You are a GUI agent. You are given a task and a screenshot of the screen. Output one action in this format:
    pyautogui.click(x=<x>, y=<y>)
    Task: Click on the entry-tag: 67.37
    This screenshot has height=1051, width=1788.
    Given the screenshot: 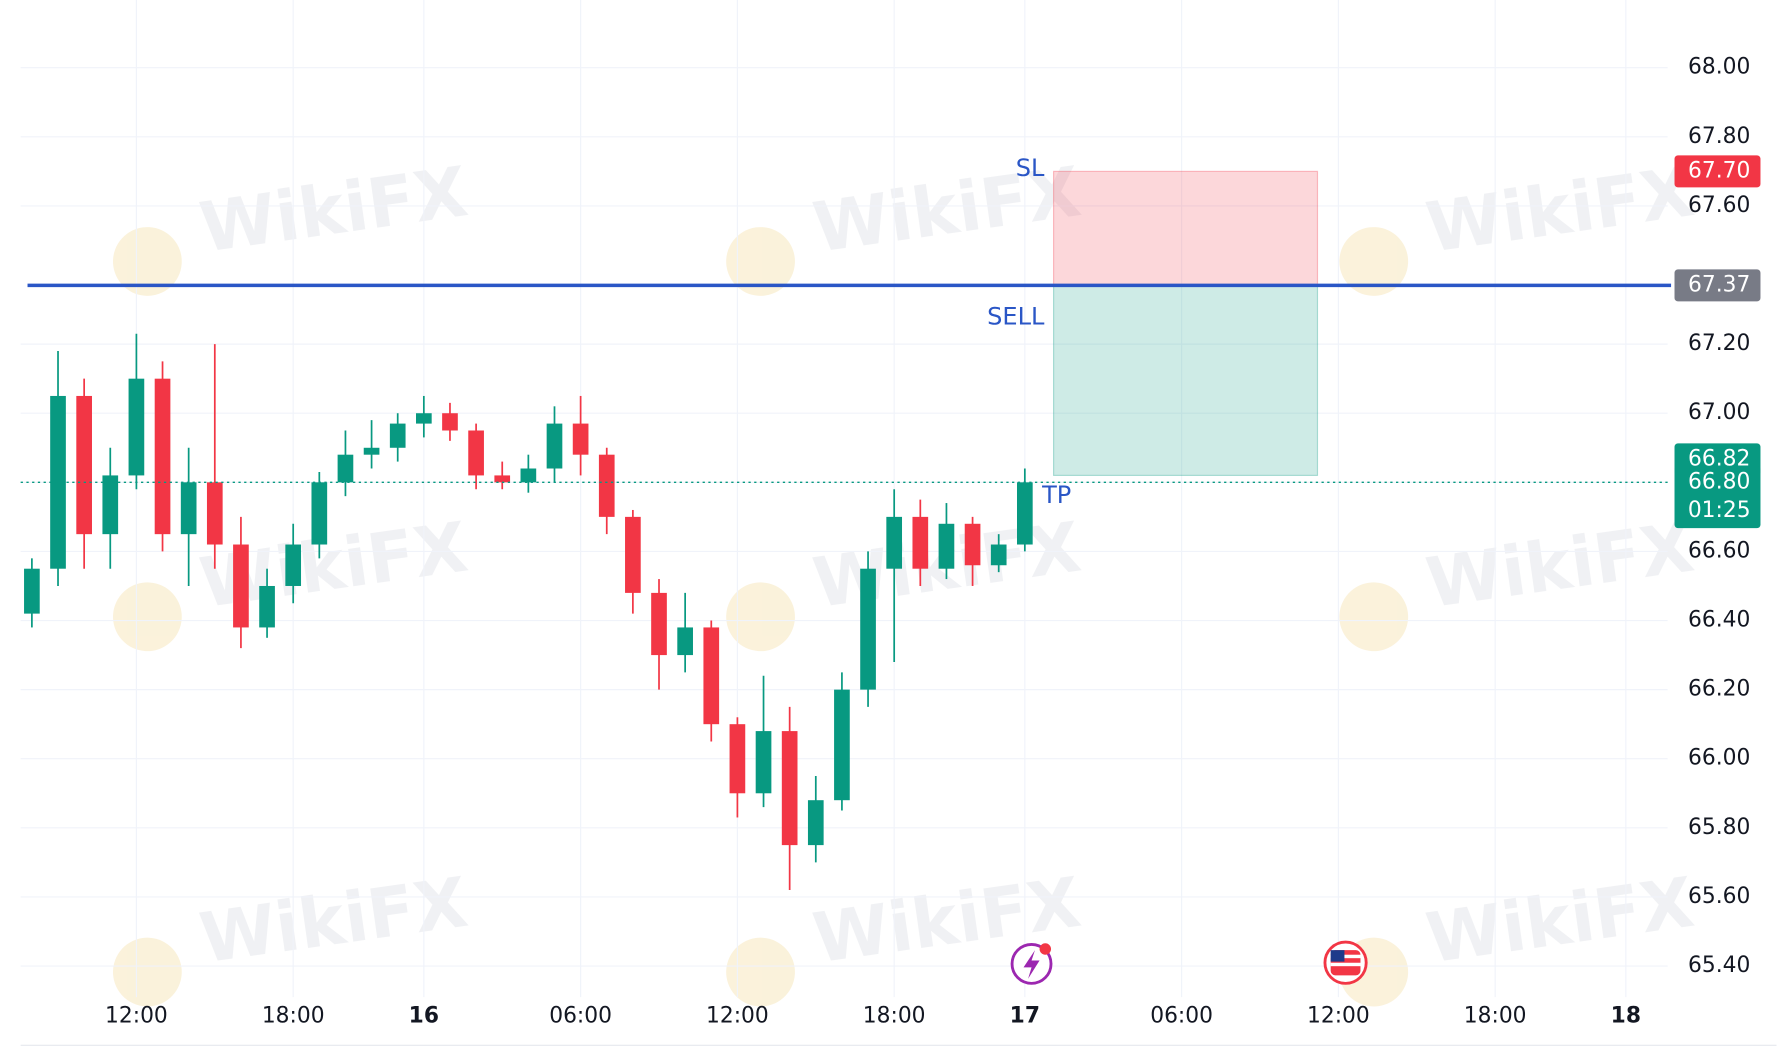 What is the action you would take?
    pyautogui.click(x=1719, y=284)
    